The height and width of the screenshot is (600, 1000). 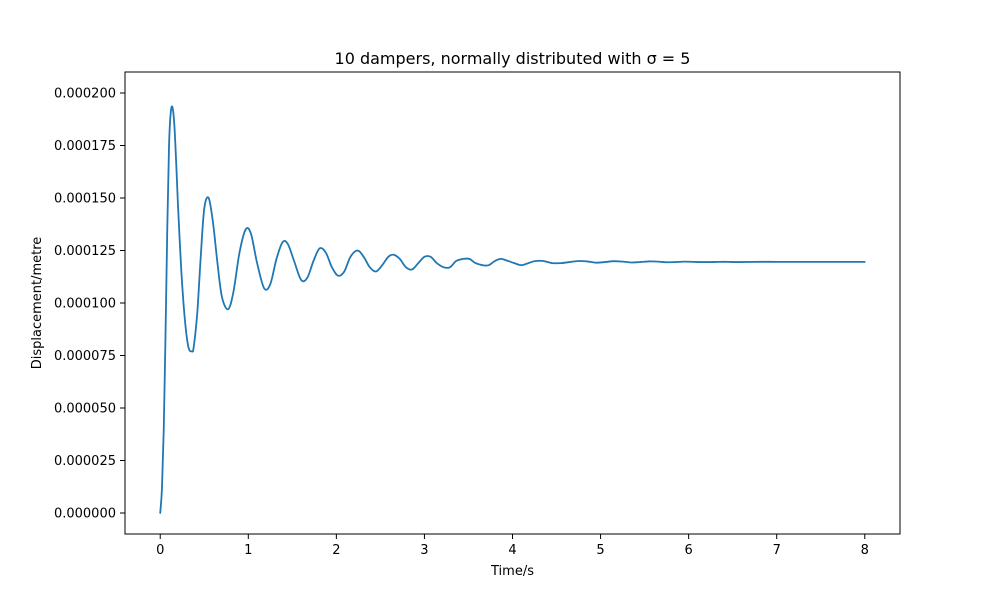 I want to click on y-axis-label: Displacement/metre, so click(x=37, y=303).